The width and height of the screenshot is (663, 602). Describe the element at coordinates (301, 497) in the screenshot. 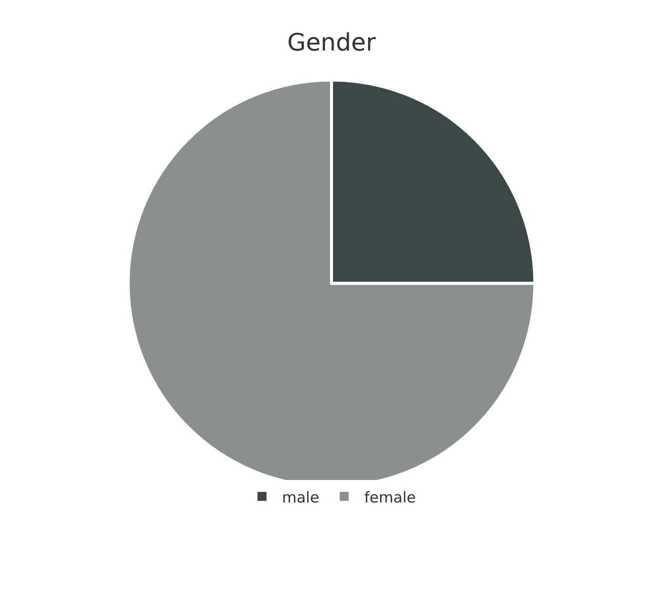

I see `legend-label: male` at that location.